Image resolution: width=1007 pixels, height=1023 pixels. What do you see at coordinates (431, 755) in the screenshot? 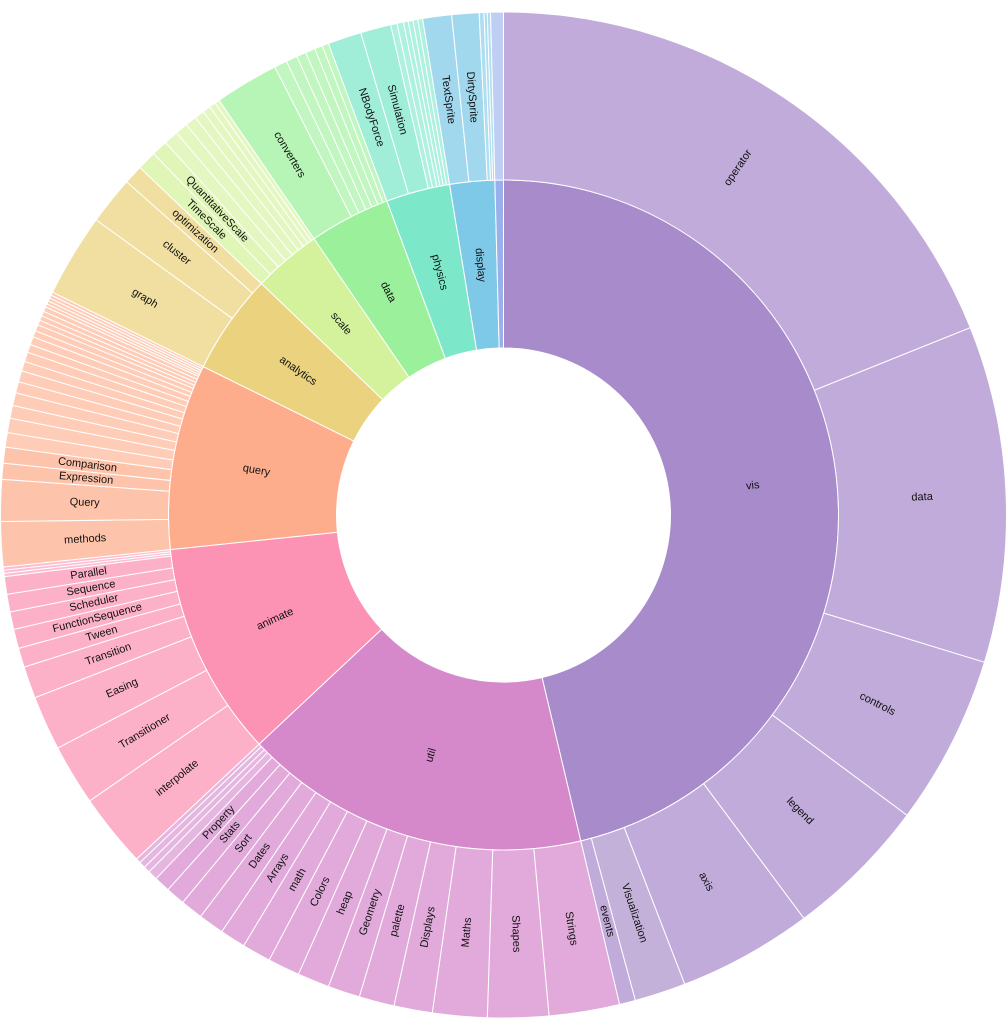
I see `segment-label: util` at bounding box center [431, 755].